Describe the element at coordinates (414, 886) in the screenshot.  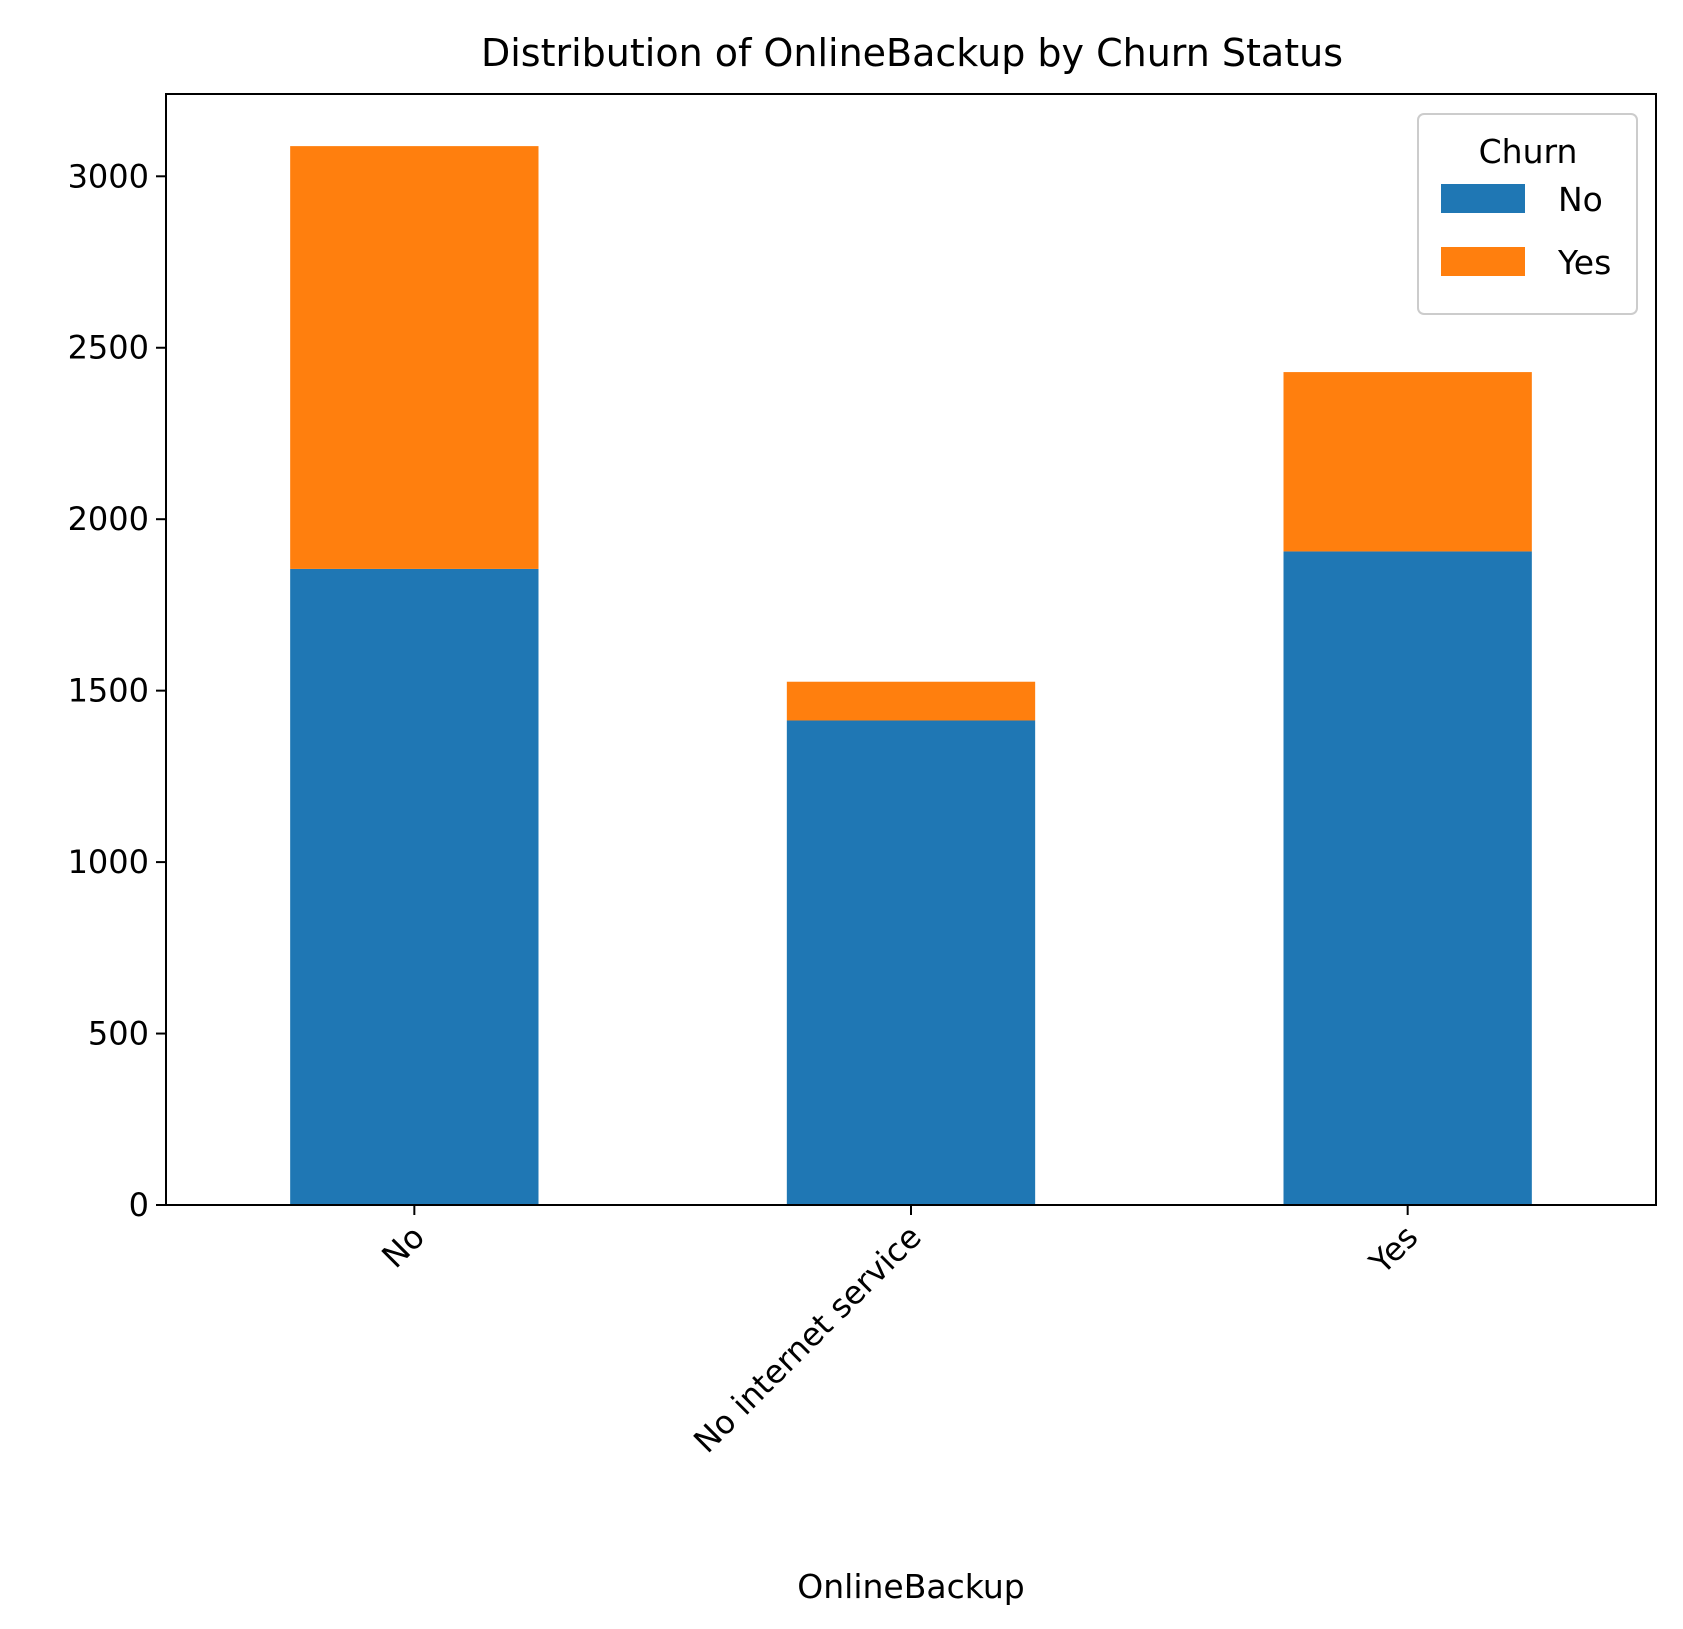
I see `bar-no-churn-no` at that location.